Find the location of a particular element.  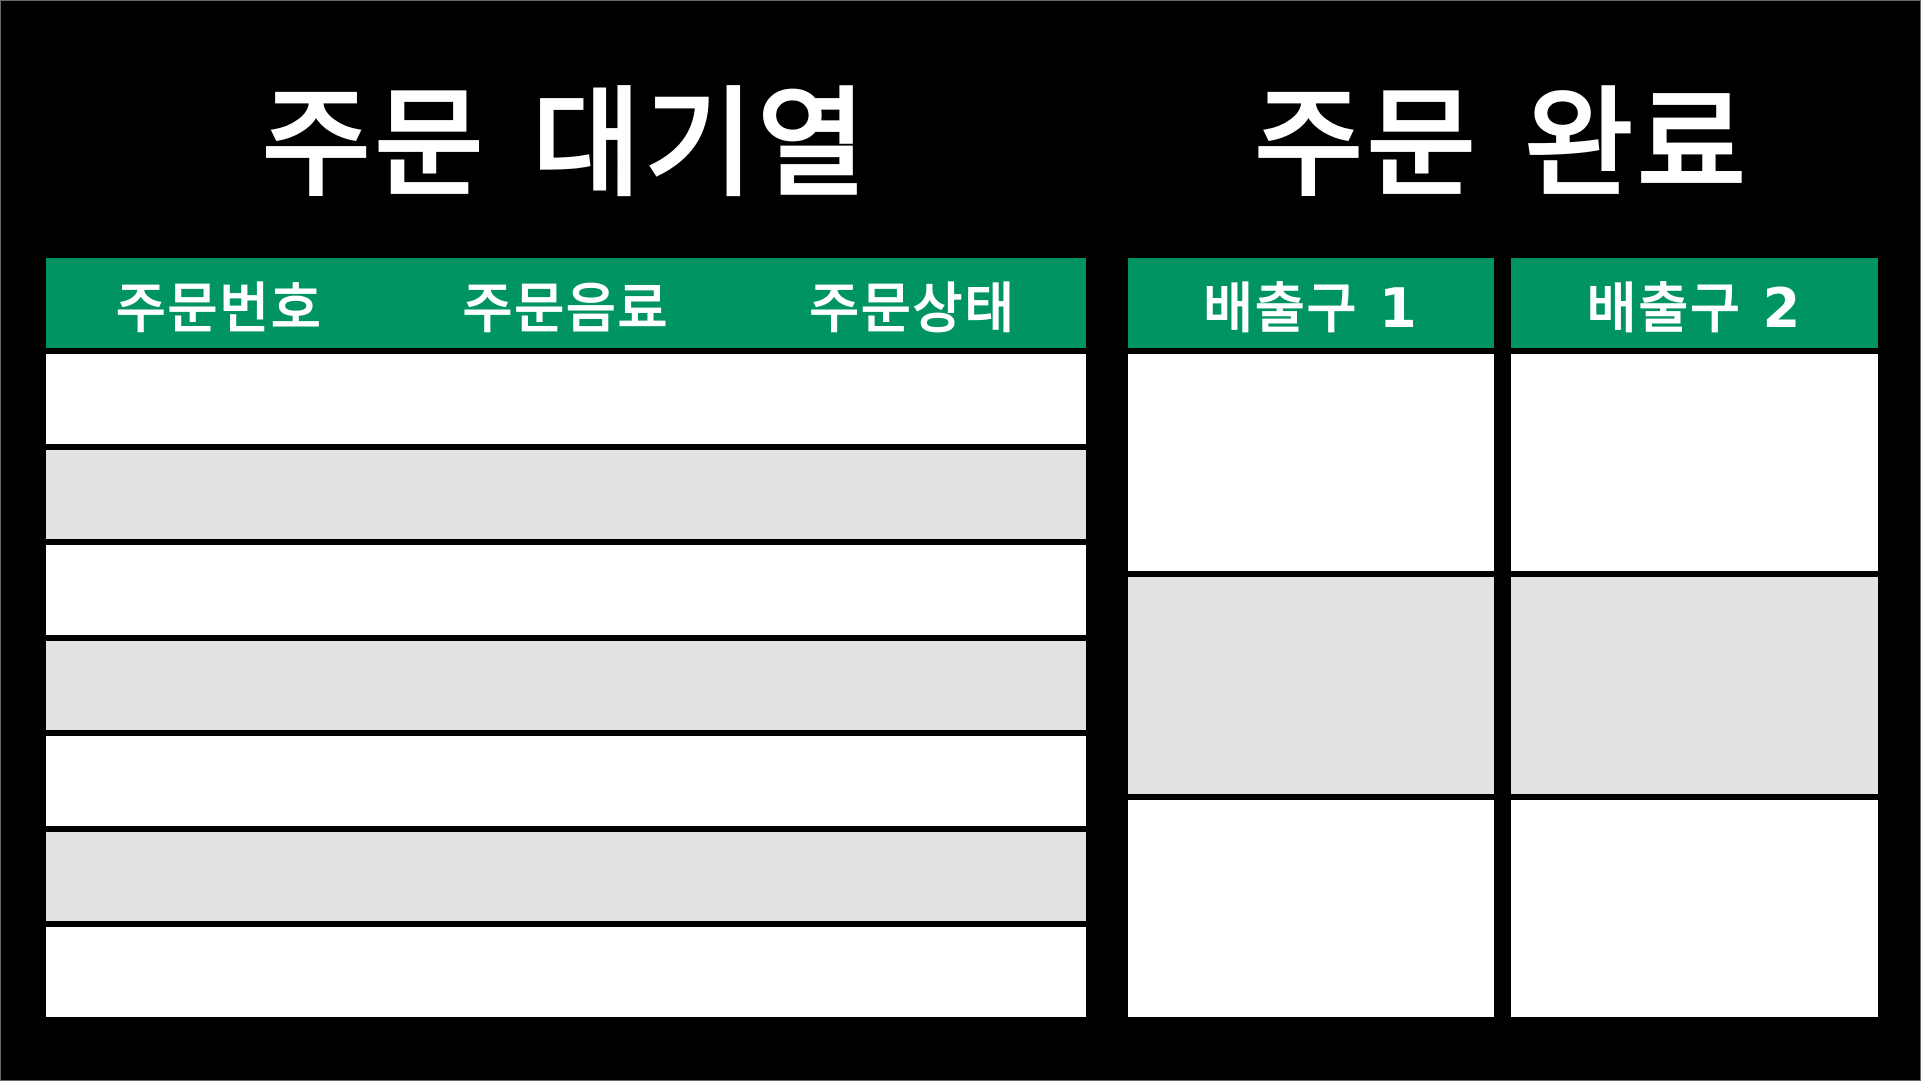

queue-table-header: 주문번호 주문음료 주문상태 is located at coordinates (566, 303).